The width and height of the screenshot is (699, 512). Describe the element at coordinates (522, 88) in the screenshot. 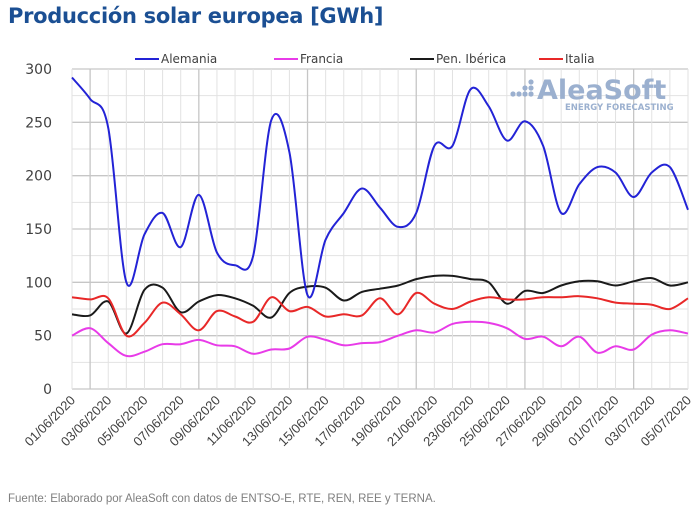

I see `aleasoft-dots-icon` at that location.